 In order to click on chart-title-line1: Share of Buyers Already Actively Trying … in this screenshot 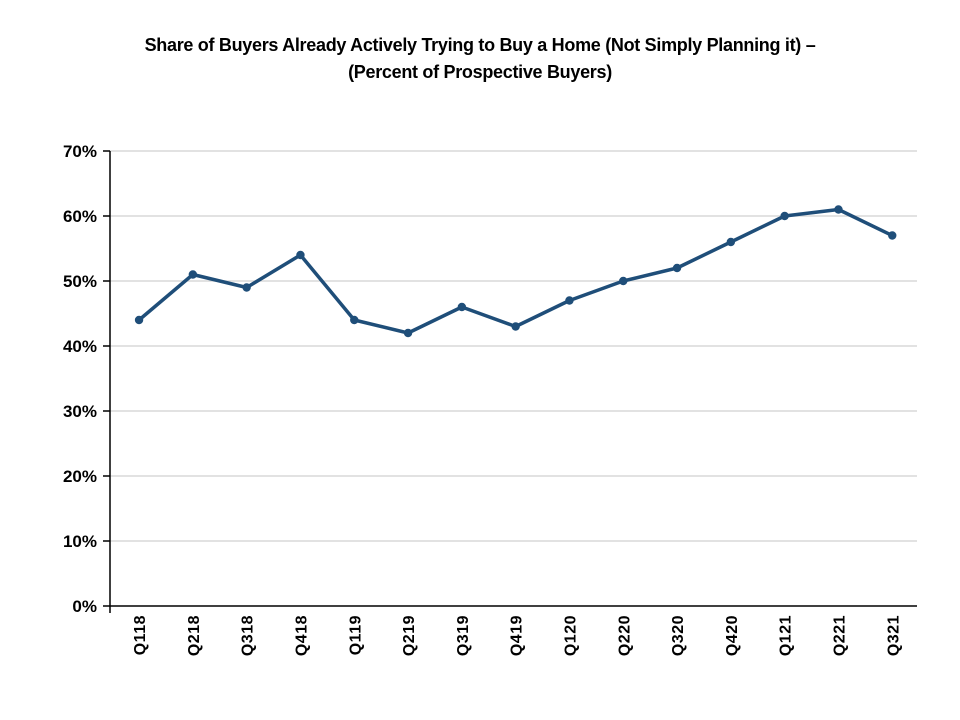, I will do `click(480, 45)`.